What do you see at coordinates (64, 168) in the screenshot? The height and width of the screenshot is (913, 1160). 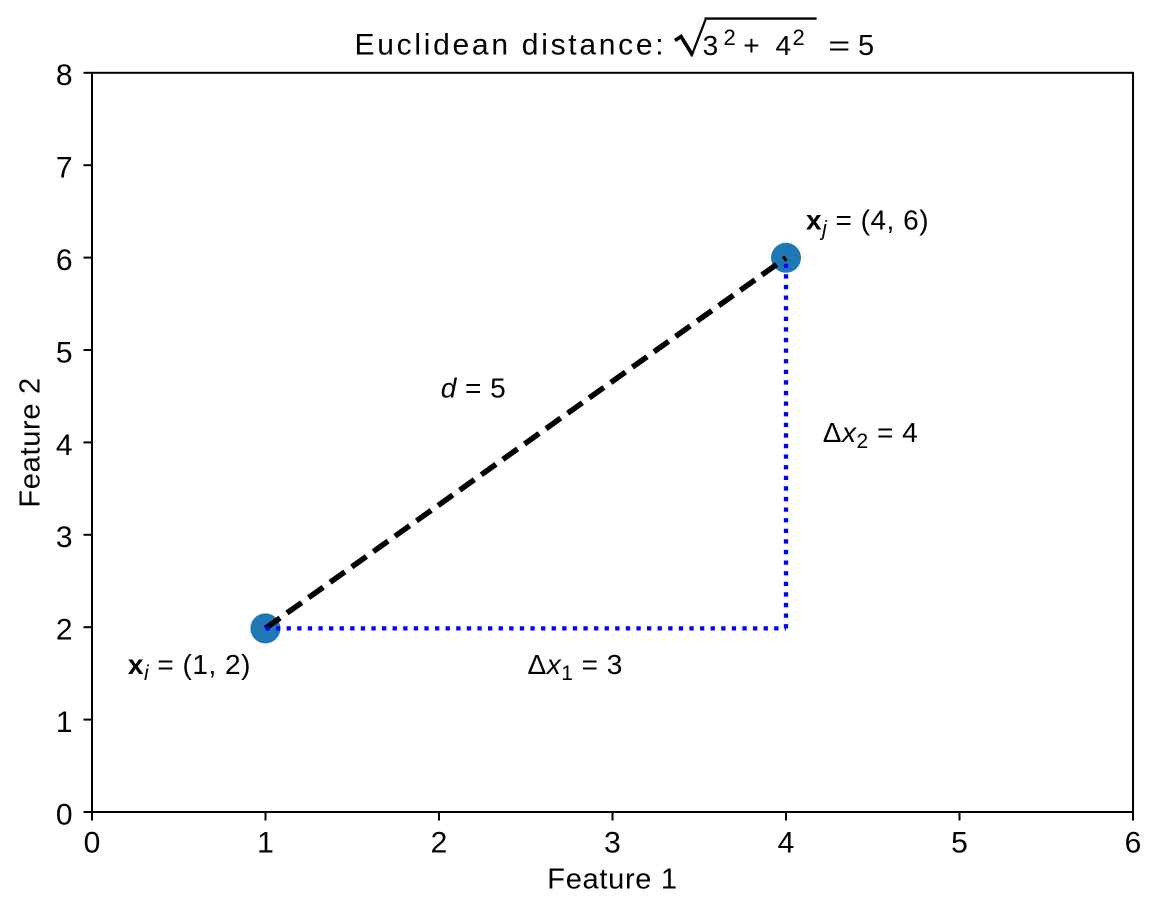 I see `svg-text: 7` at bounding box center [64, 168].